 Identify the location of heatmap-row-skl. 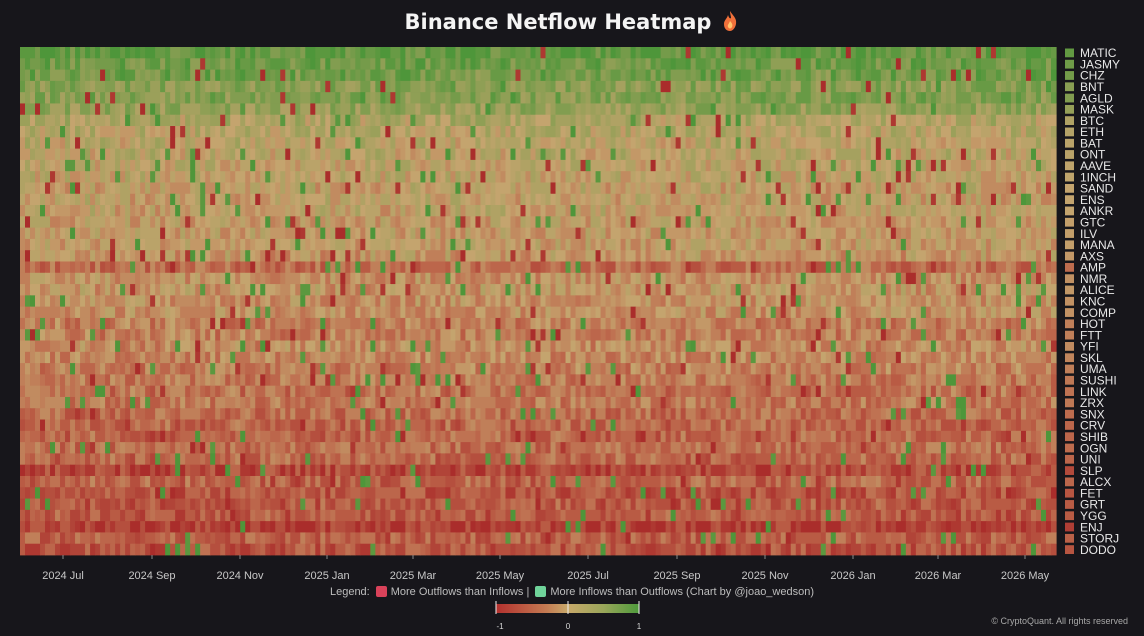
(538, 357).